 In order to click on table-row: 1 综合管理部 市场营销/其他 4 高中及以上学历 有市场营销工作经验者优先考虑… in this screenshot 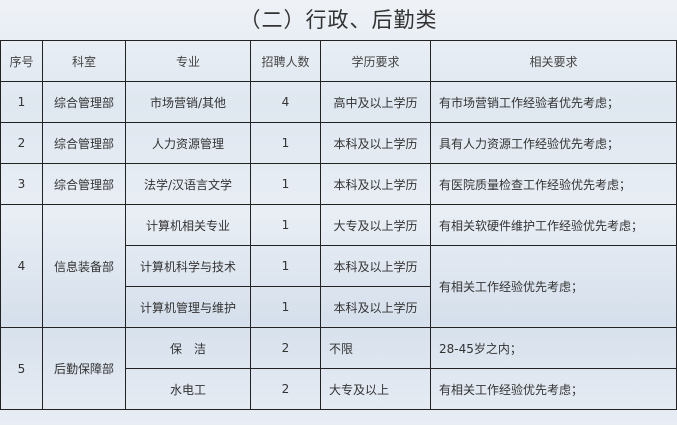, I will do `click(338, 102)`.